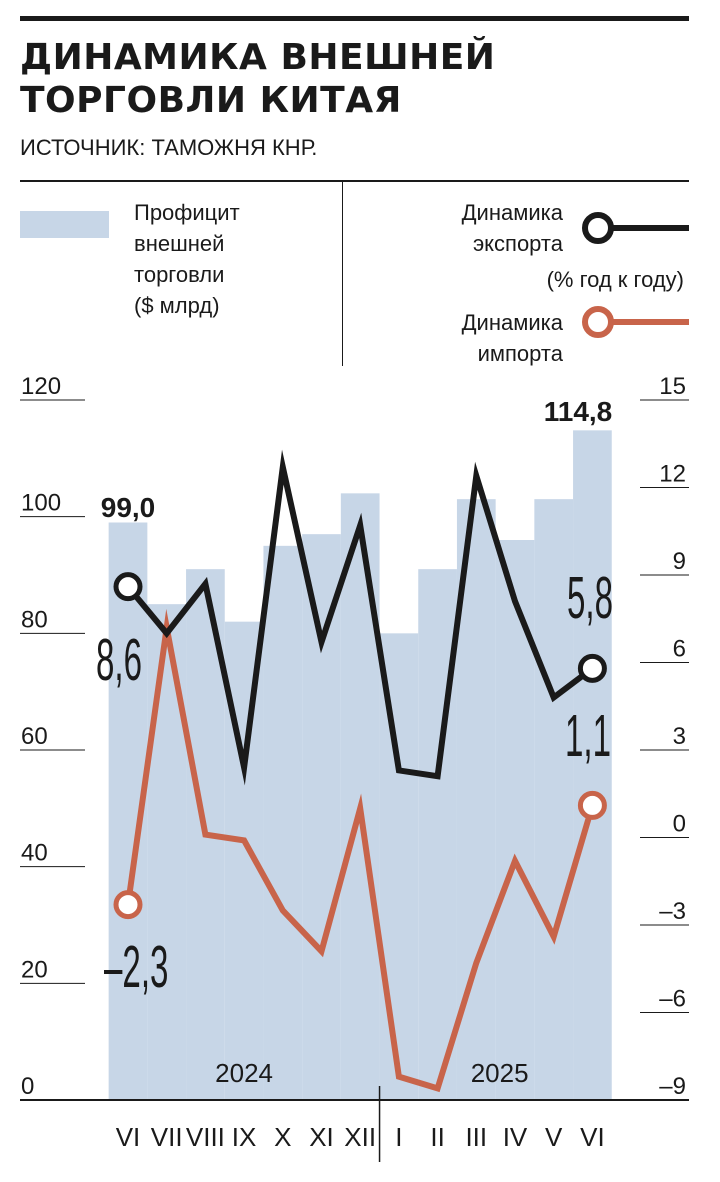 This screenshot has width=720, height=1182. I want to click on label-export-last: 5,8, so click(590, 598).